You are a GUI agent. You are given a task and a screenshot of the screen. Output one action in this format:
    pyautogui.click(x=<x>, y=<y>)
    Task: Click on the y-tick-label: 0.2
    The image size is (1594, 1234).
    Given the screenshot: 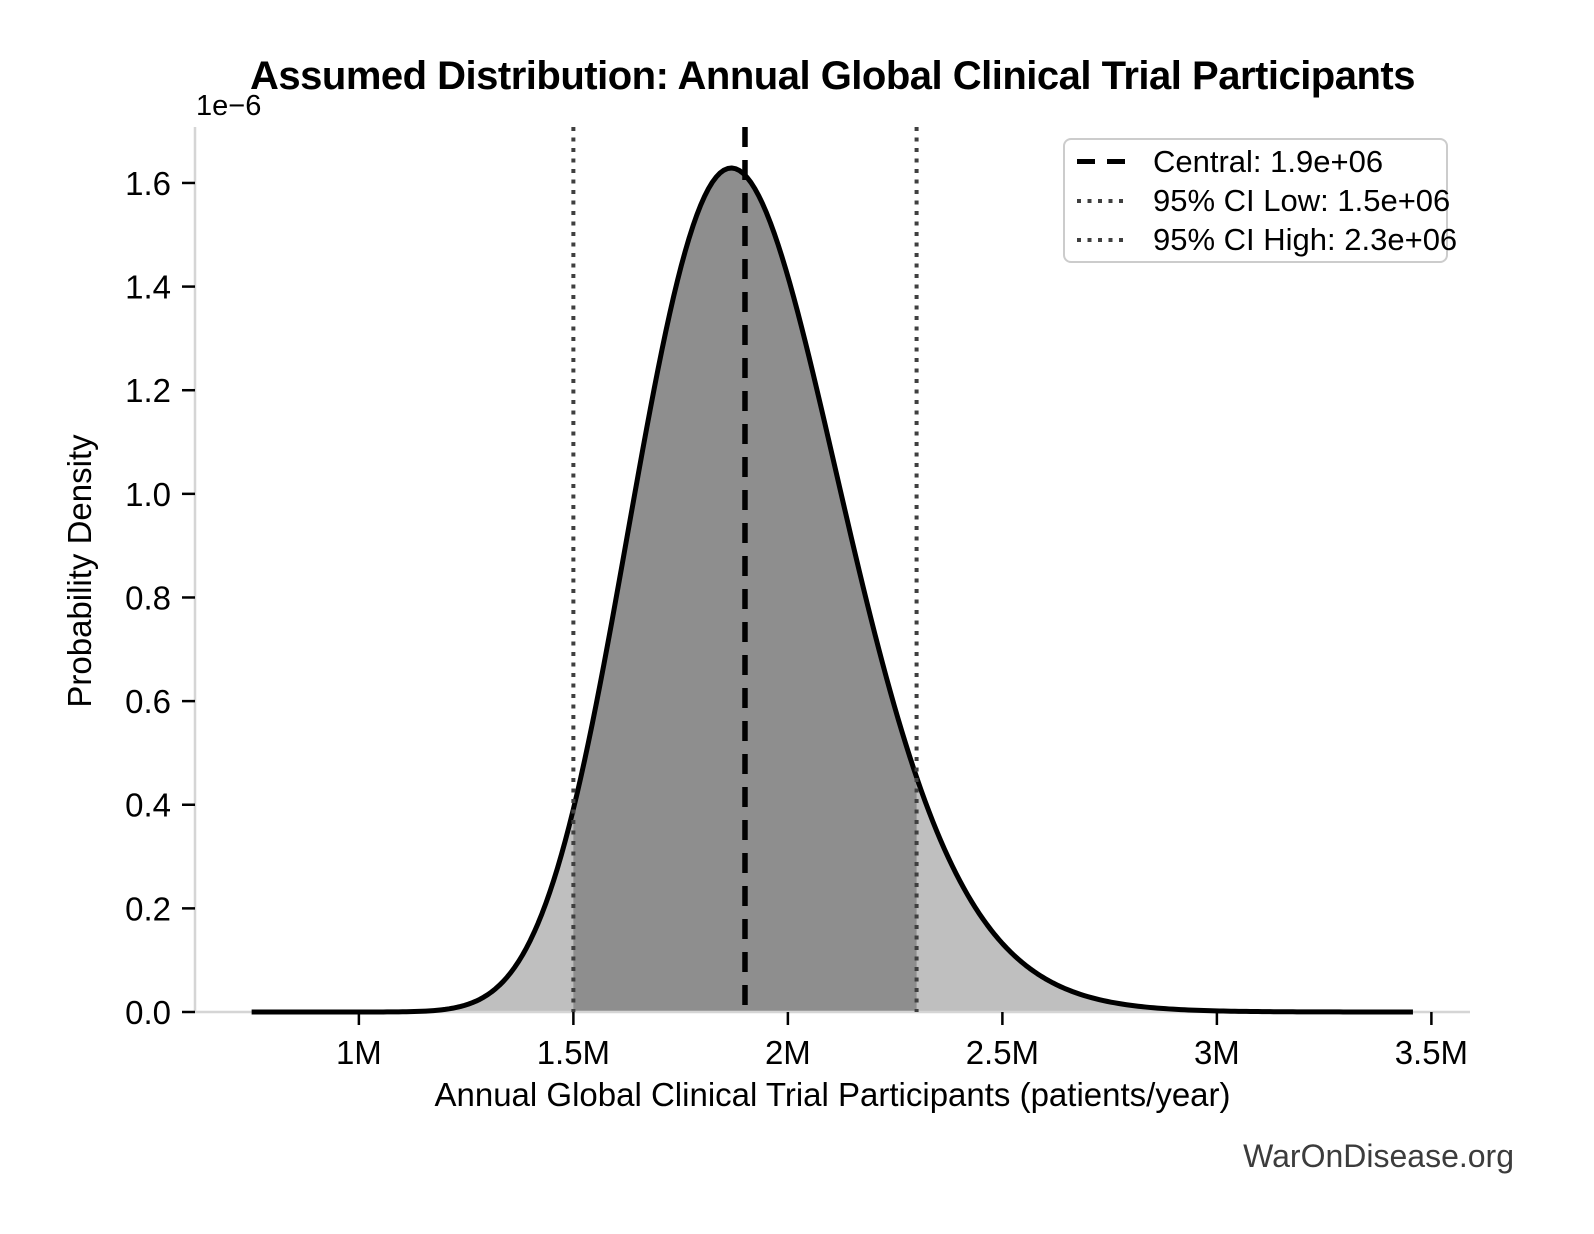 What is the action you would take?
    pyautogui.click(x=148, y=908)
    